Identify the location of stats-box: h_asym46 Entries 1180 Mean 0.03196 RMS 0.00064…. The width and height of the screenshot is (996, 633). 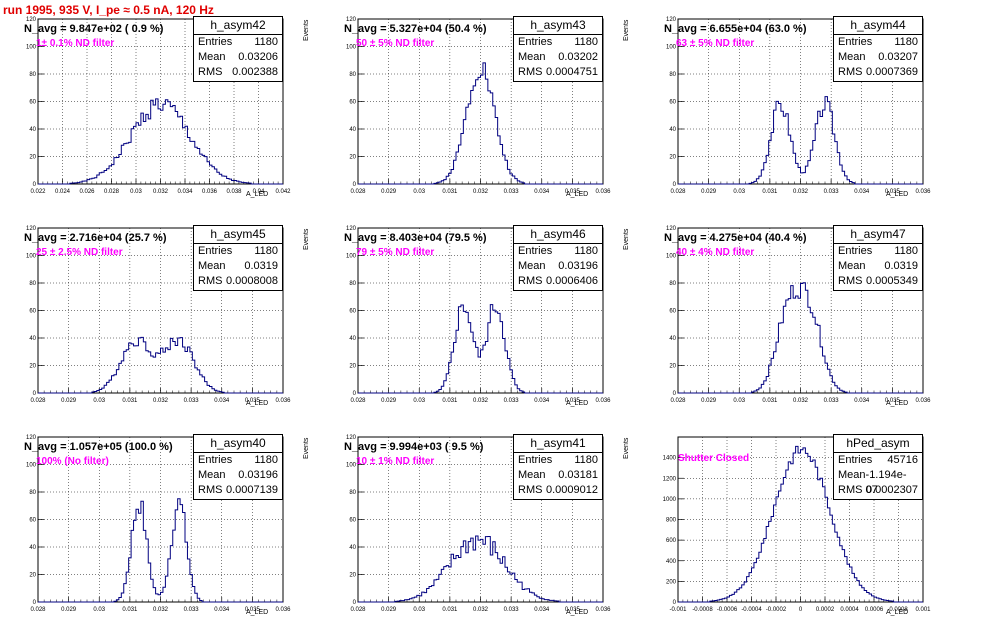
(558, 258).